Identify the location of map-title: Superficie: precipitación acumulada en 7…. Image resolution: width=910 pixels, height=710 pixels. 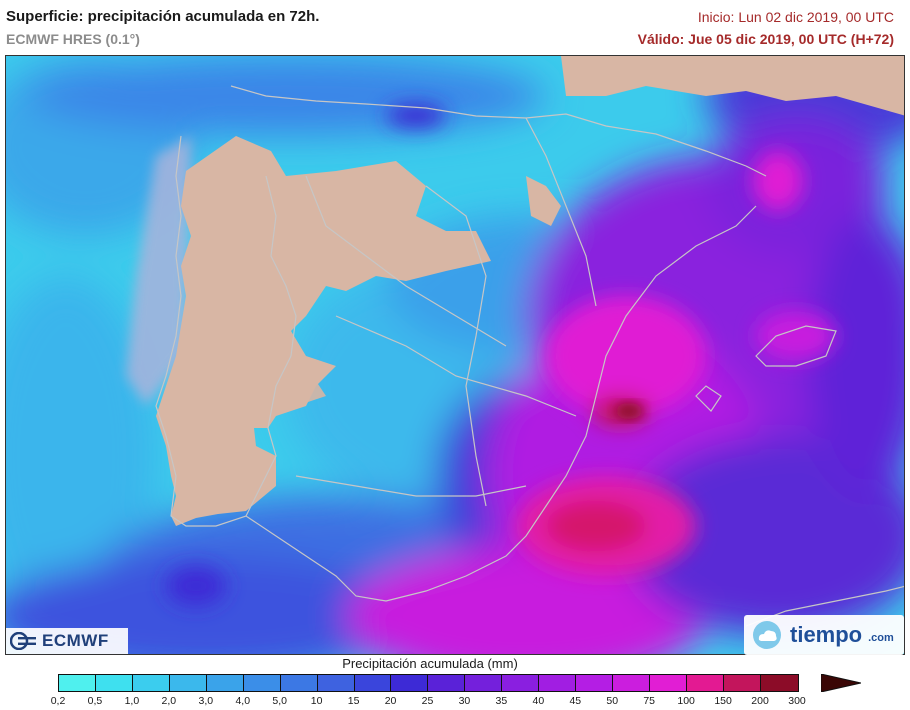
(163, 16).